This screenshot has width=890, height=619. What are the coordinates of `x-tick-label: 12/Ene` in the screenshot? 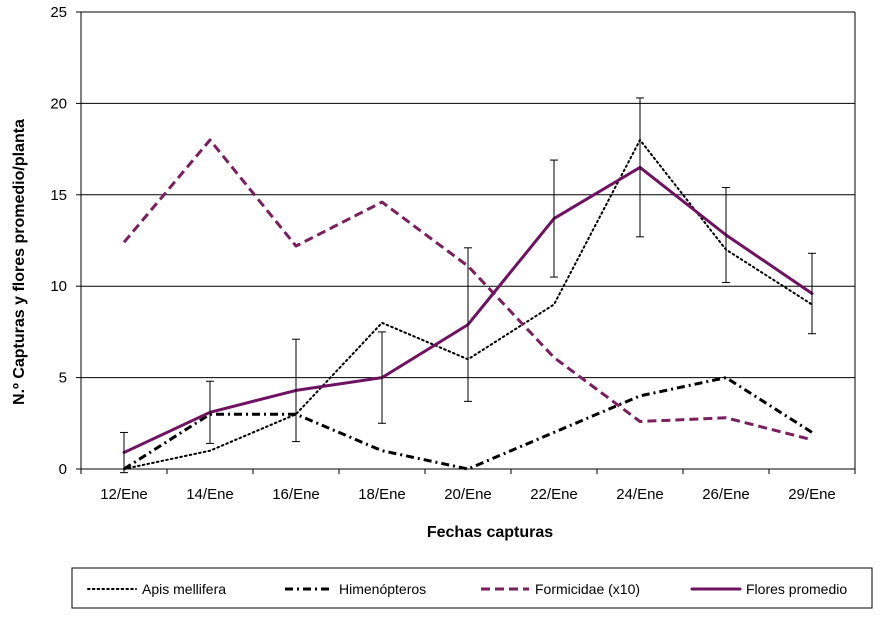 It's located at (124, 494).